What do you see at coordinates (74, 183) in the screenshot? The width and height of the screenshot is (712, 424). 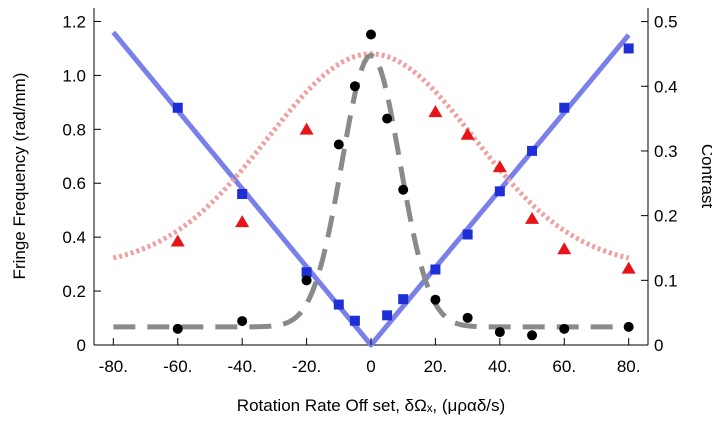 I see `y-tick-label: 0.6` at bounding box center [74, 183].